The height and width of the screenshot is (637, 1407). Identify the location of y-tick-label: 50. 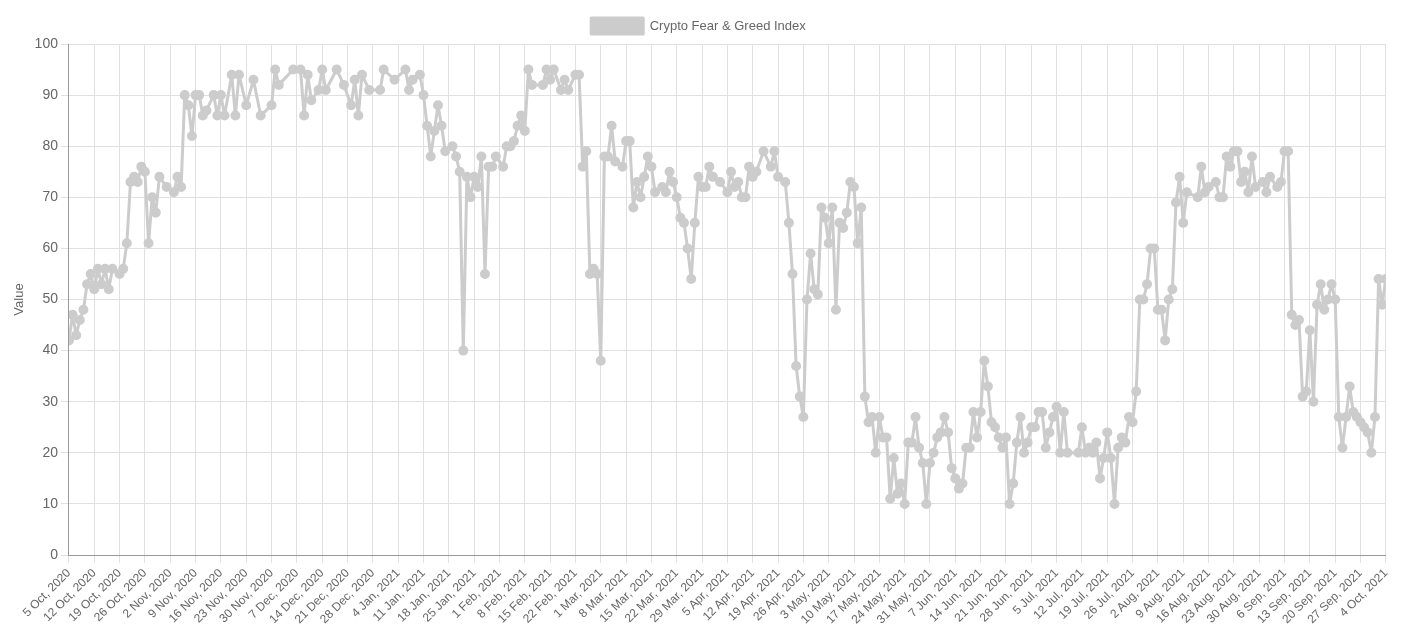
(50, 298).